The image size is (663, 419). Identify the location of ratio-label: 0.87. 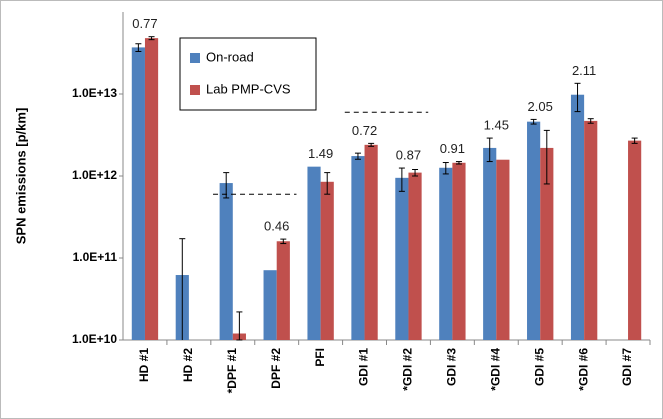
(408, 154).